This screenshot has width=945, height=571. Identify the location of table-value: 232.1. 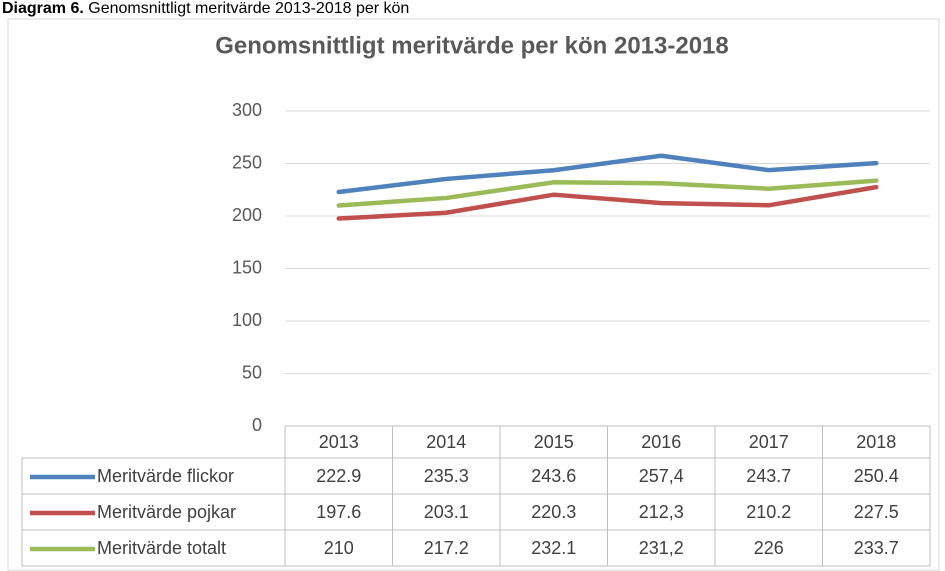
(553, 548).